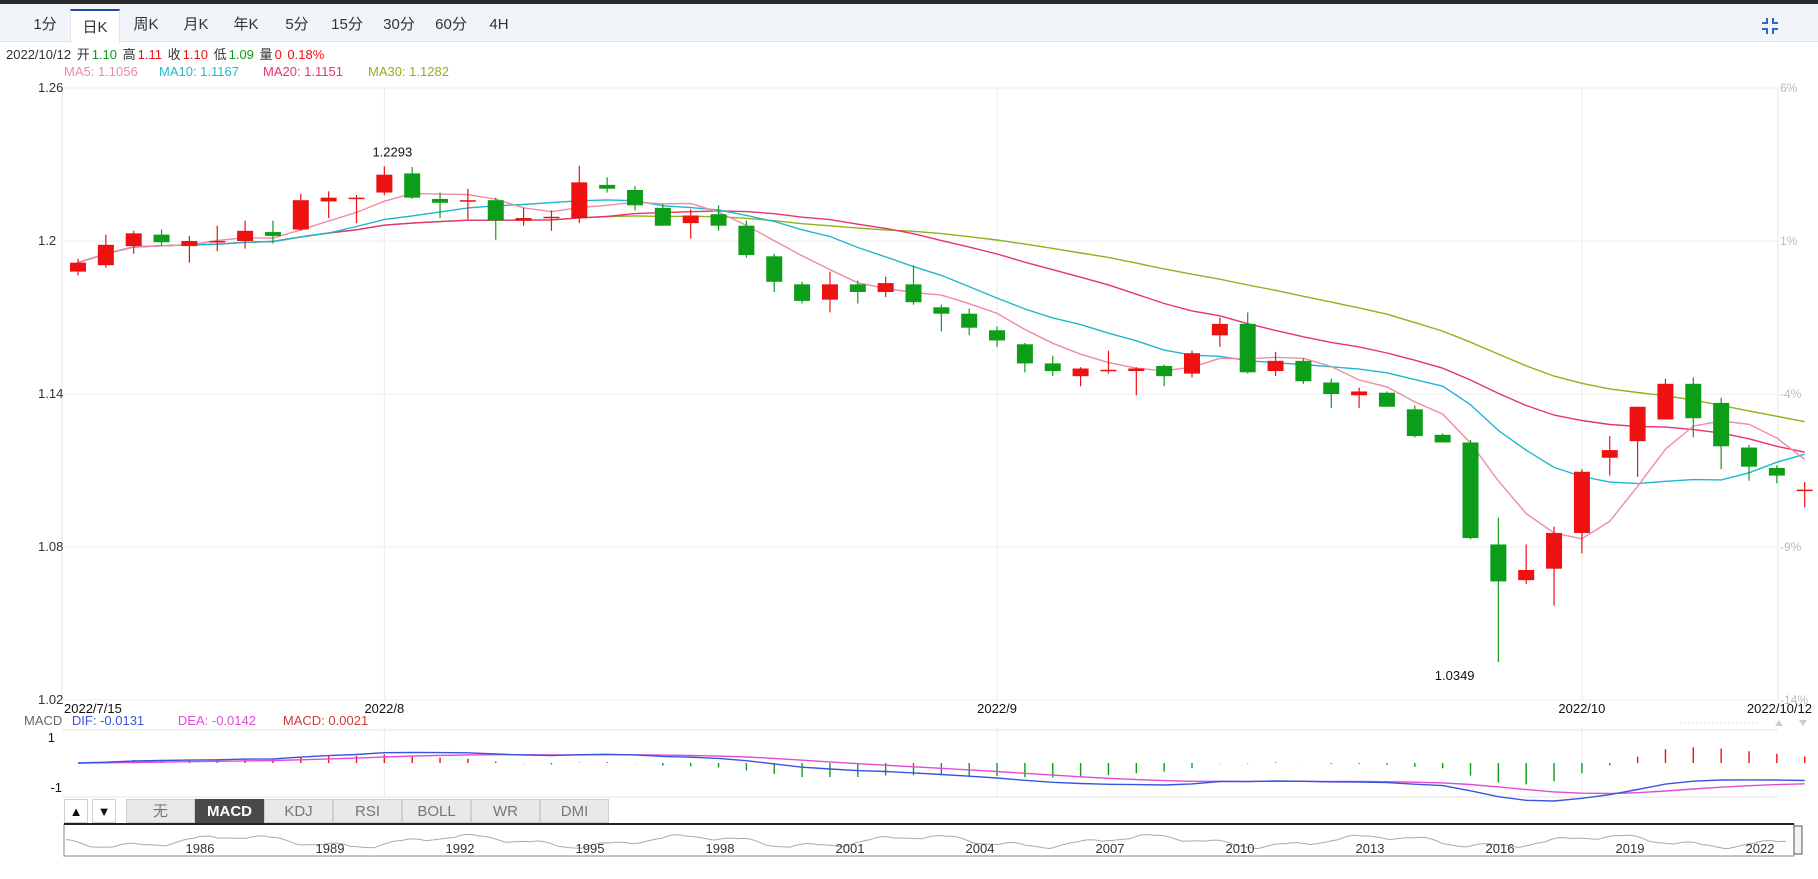 The image size is (1818, 879). I want to click on navigator-year-label: 2019, so click(1630, 848).